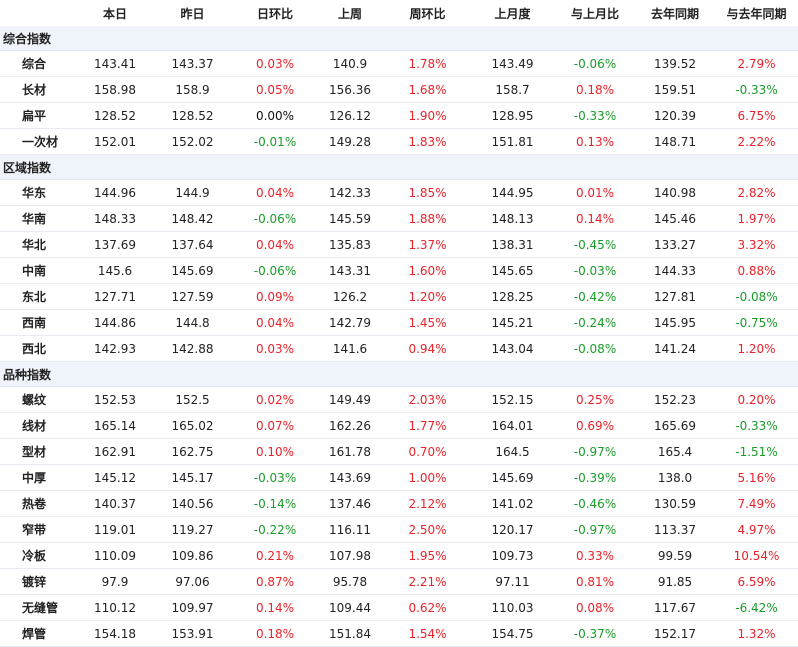 This screenshot has width=798, height=647. I want to click on cell-month-change: -0.06%, so click(595, 63).